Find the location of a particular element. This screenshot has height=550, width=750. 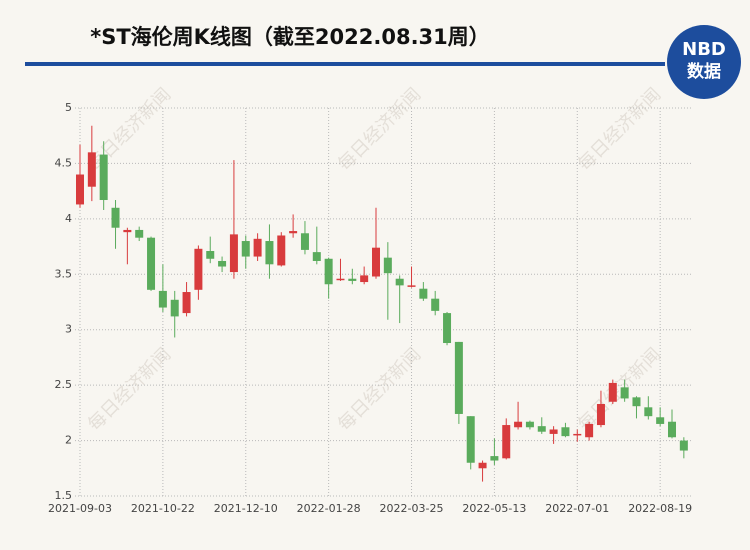

x-tick-label: 2022-07-01 is located at coordinates (577, 508).